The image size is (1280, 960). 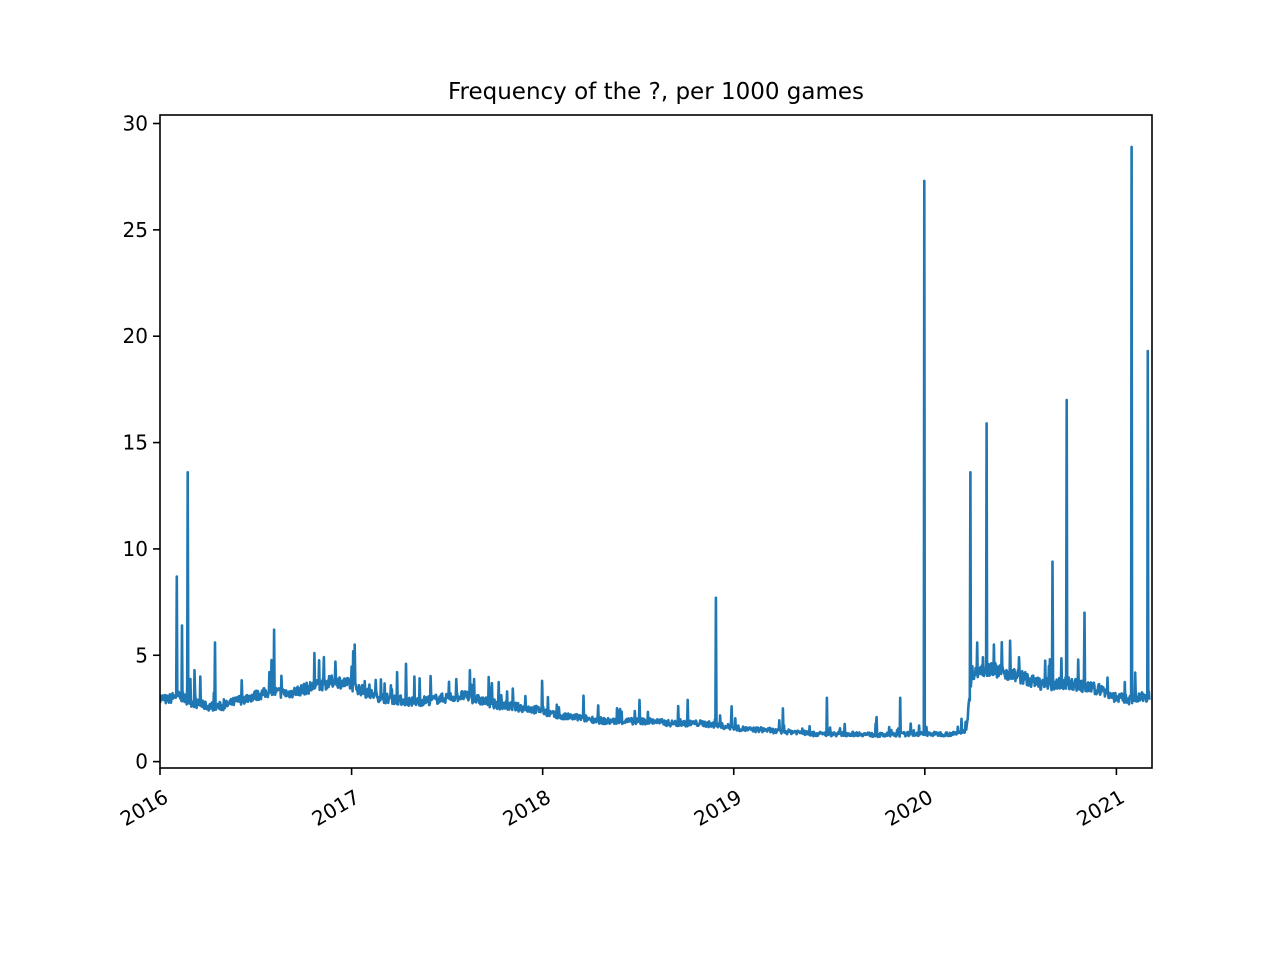 What do you see at coordinates (135, 549) in the screenshot?
I see `y-tick-label: 10` at bounding box center [135, 549].